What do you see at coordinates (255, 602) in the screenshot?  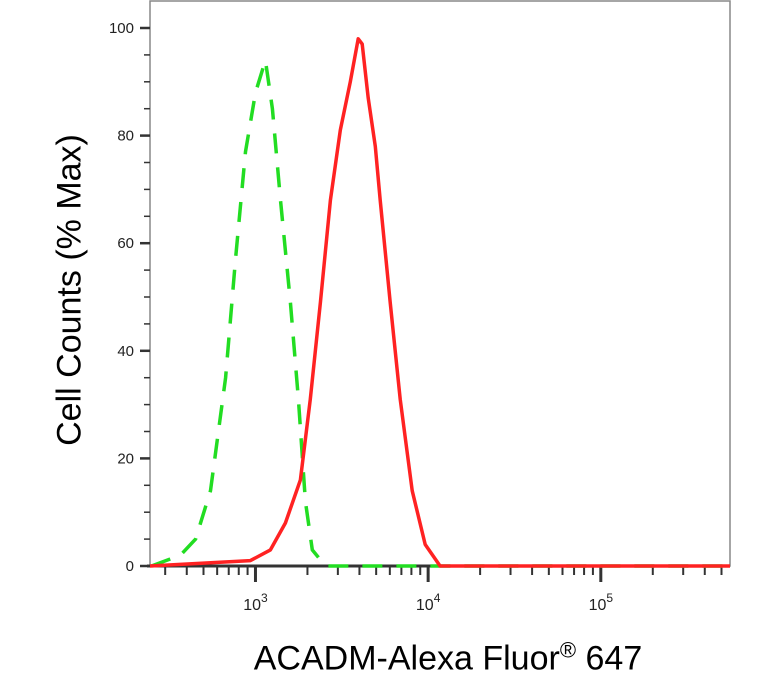 I see `x-tick-label: 10³` at bounding box center [255, 602].